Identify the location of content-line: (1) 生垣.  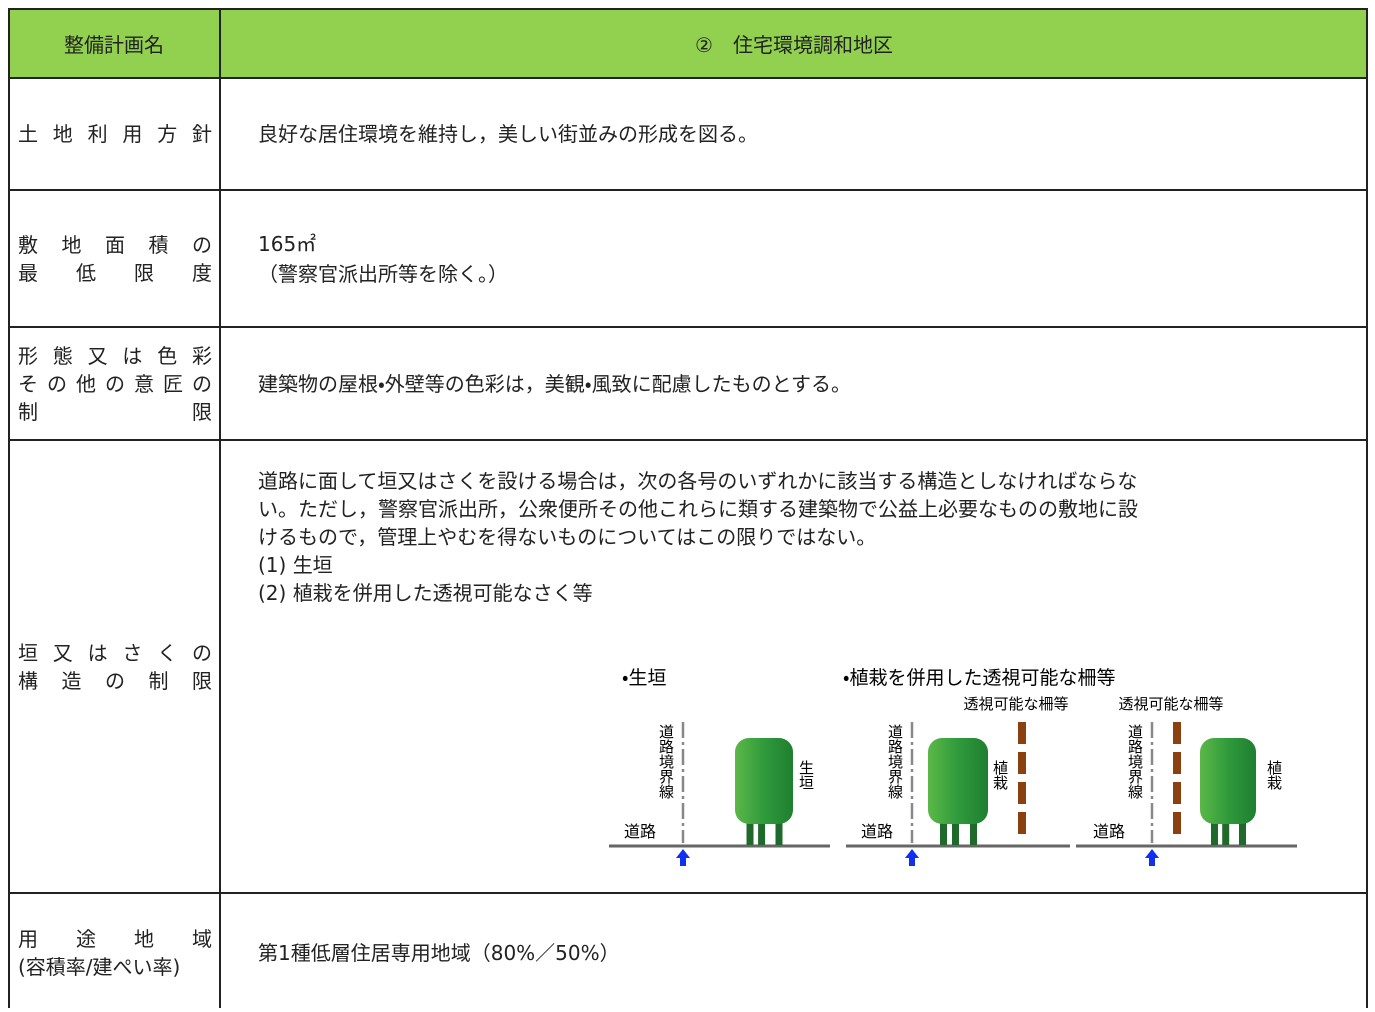
(295, 565).